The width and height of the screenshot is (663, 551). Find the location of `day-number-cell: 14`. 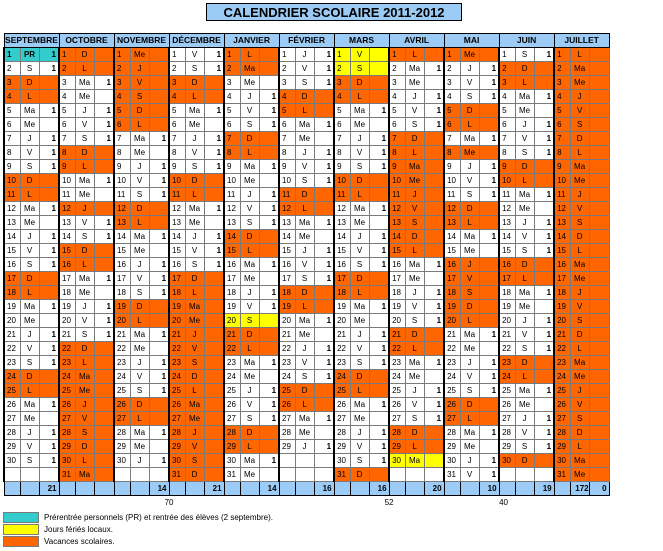

day-number-cell: 14 is located at coordinates (342, 236).